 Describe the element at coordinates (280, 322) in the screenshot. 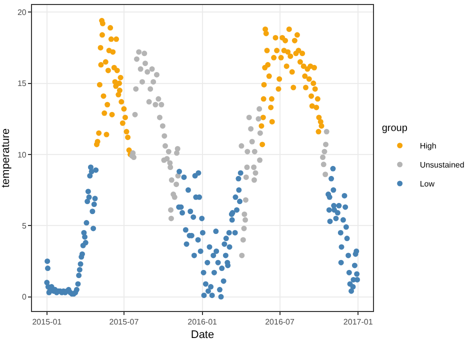

I see `x-tick-label: 2016-07` at that location.